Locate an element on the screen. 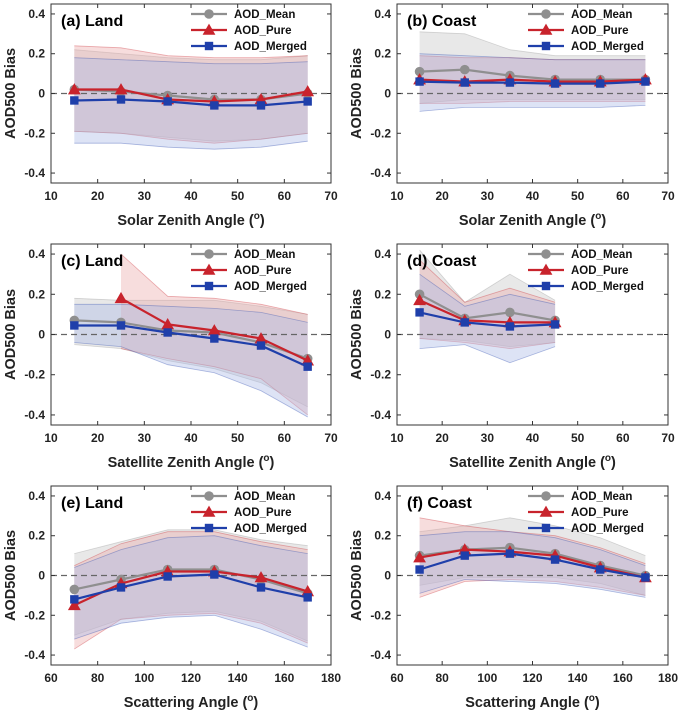  range-lower-aod-mean is located at coordinates (487, 343).